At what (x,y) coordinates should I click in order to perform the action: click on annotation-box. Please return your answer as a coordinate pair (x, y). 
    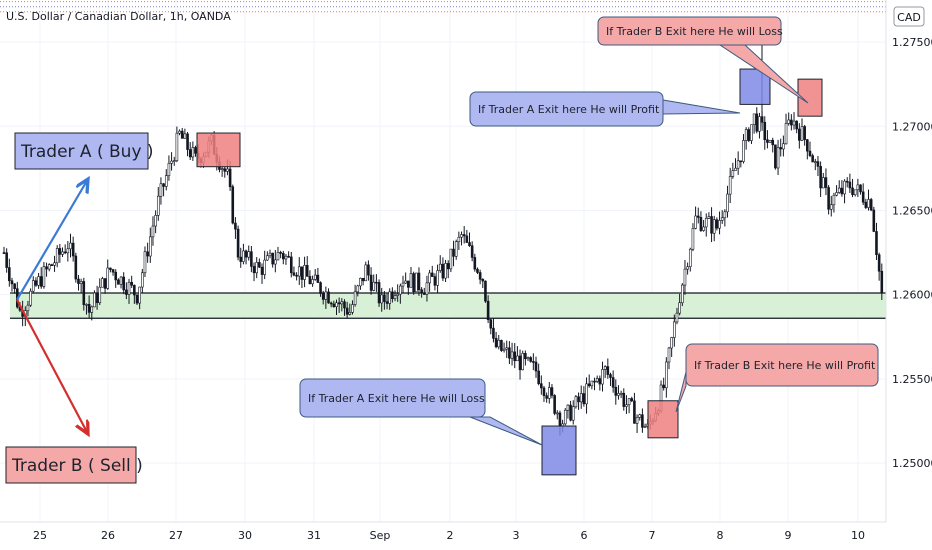
    Looking at the image, I should click on (71, 465).